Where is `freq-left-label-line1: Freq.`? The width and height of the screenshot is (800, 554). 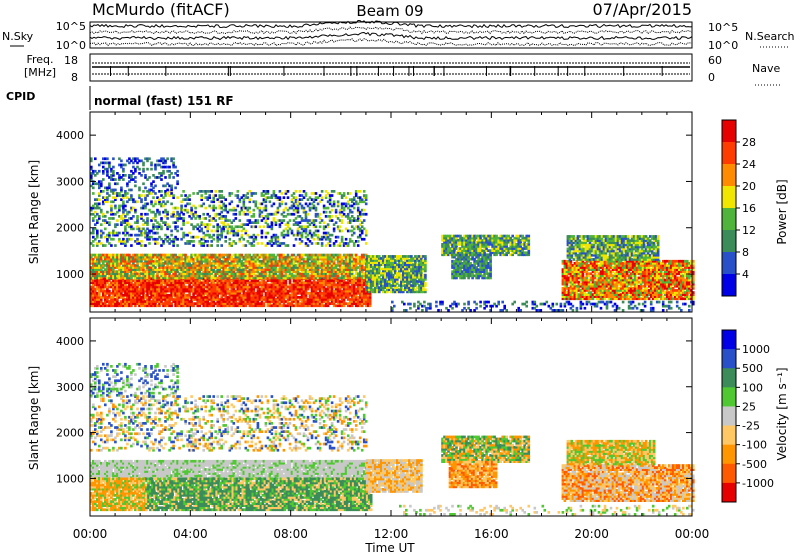
freq-left-label-line1: Freq. is located at coordinates (39, 59).